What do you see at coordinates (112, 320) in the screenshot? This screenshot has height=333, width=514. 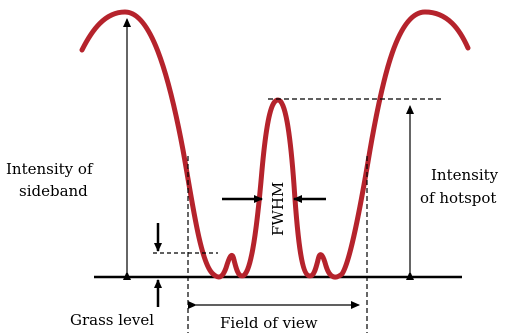 I see `grass-level-label: Grass level` at bounding box center [112, 320].